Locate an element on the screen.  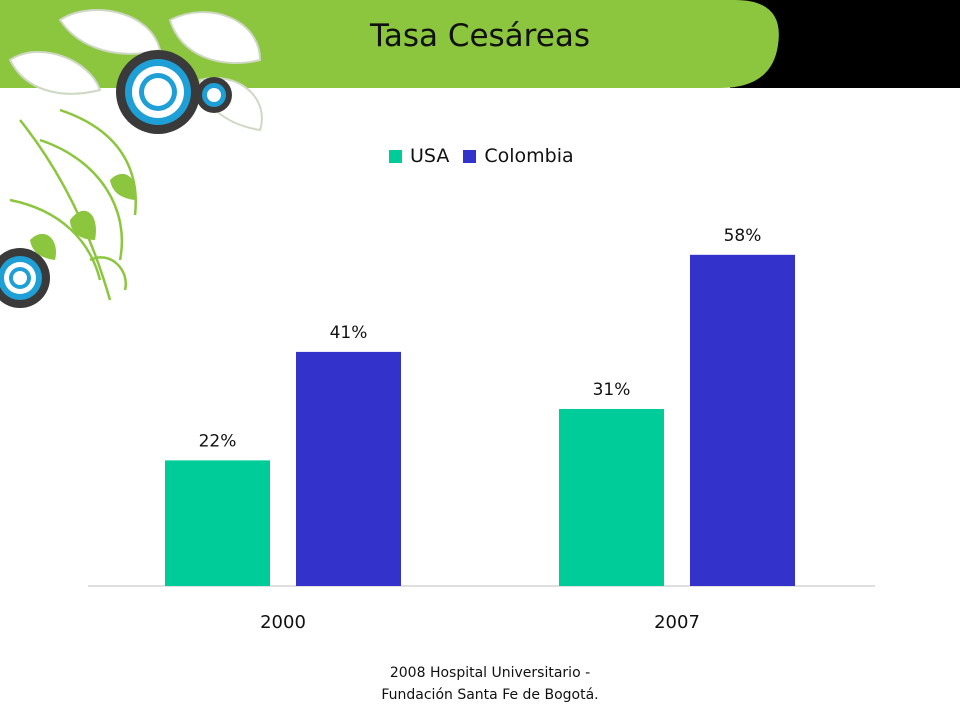
floral-ornament is located at coordinates (73, 204).